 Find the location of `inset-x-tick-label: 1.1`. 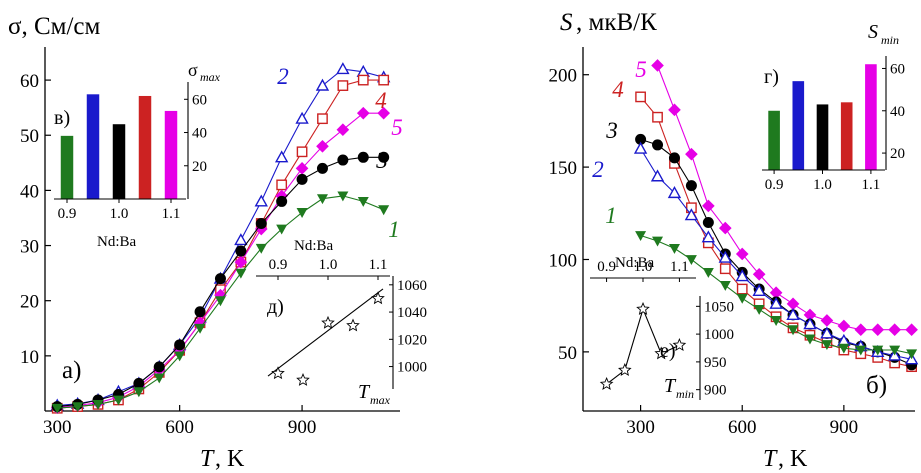

inset-x-tick-label: 1.1 is located at coordinates (171, 214).